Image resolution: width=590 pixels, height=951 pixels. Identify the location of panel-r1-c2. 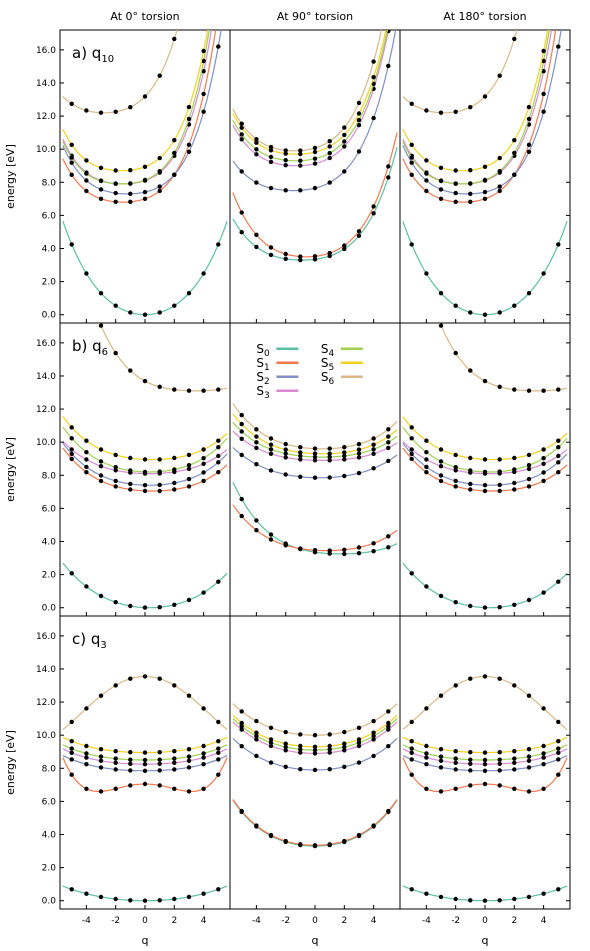
(485, 469).